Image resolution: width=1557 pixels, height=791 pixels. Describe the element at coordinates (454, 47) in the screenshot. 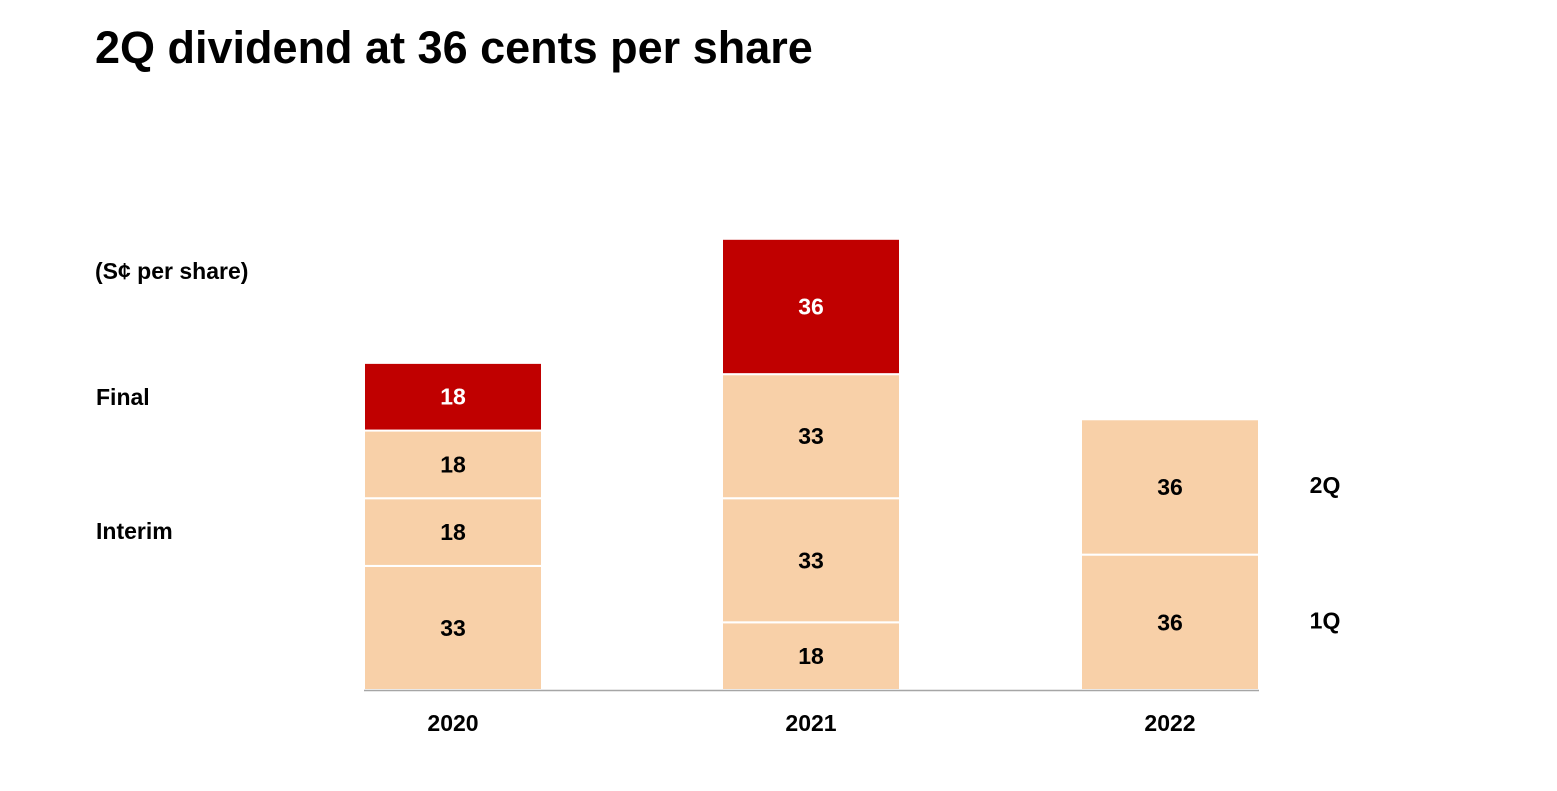

I see `chart-title: 2Q dividend at 36 cents per share` at that location.